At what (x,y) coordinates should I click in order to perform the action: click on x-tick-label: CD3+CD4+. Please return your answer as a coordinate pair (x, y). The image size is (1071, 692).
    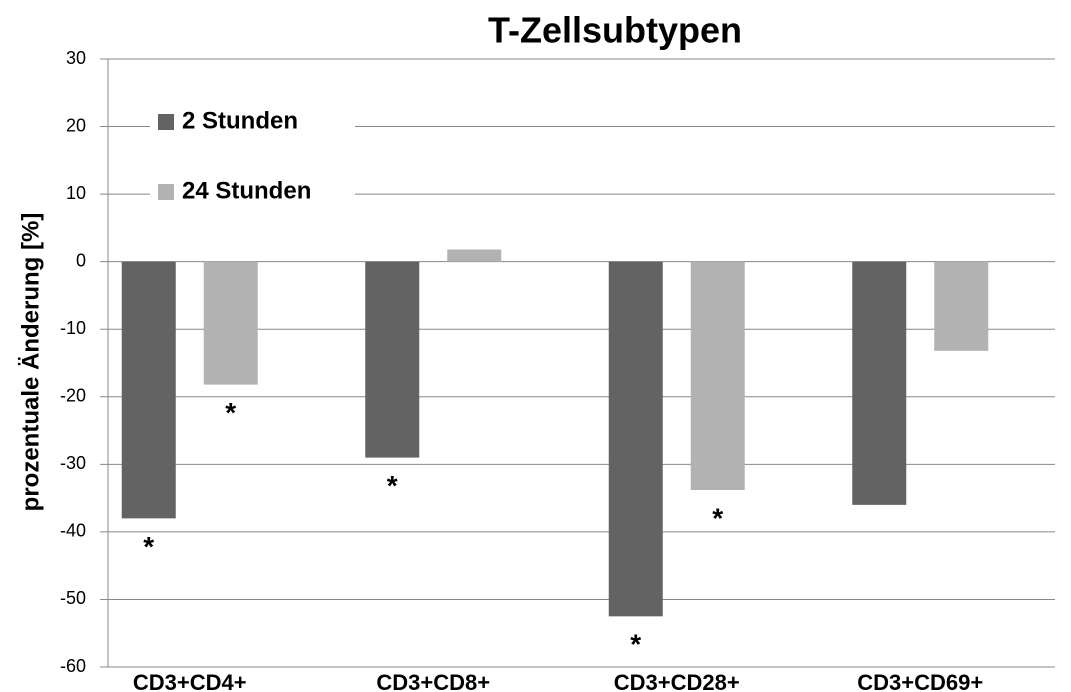
    Looking at the image, I should click on (190, 681).